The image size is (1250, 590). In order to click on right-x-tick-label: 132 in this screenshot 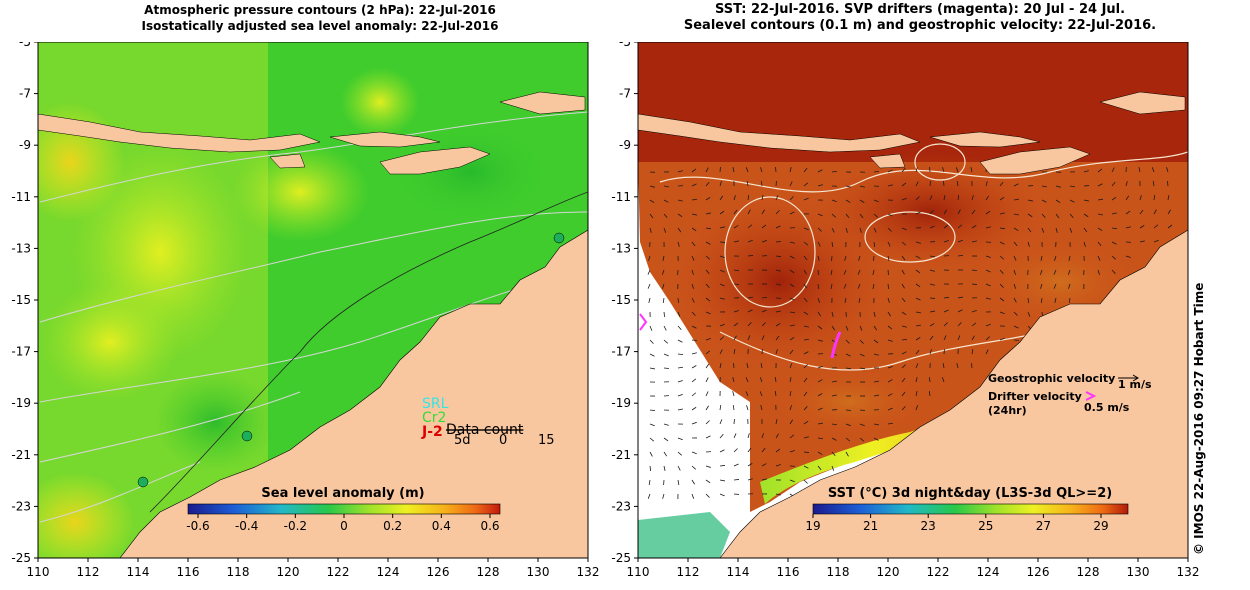, I will do `click(1188, 572)`.